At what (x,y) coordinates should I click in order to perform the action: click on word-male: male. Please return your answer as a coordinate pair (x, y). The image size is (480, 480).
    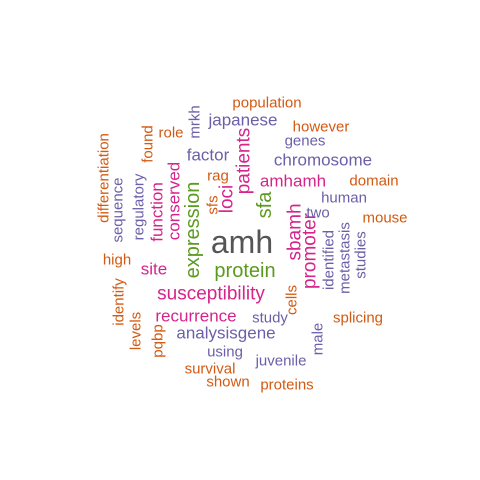
    Looking at the image, I should click on (318, 339).